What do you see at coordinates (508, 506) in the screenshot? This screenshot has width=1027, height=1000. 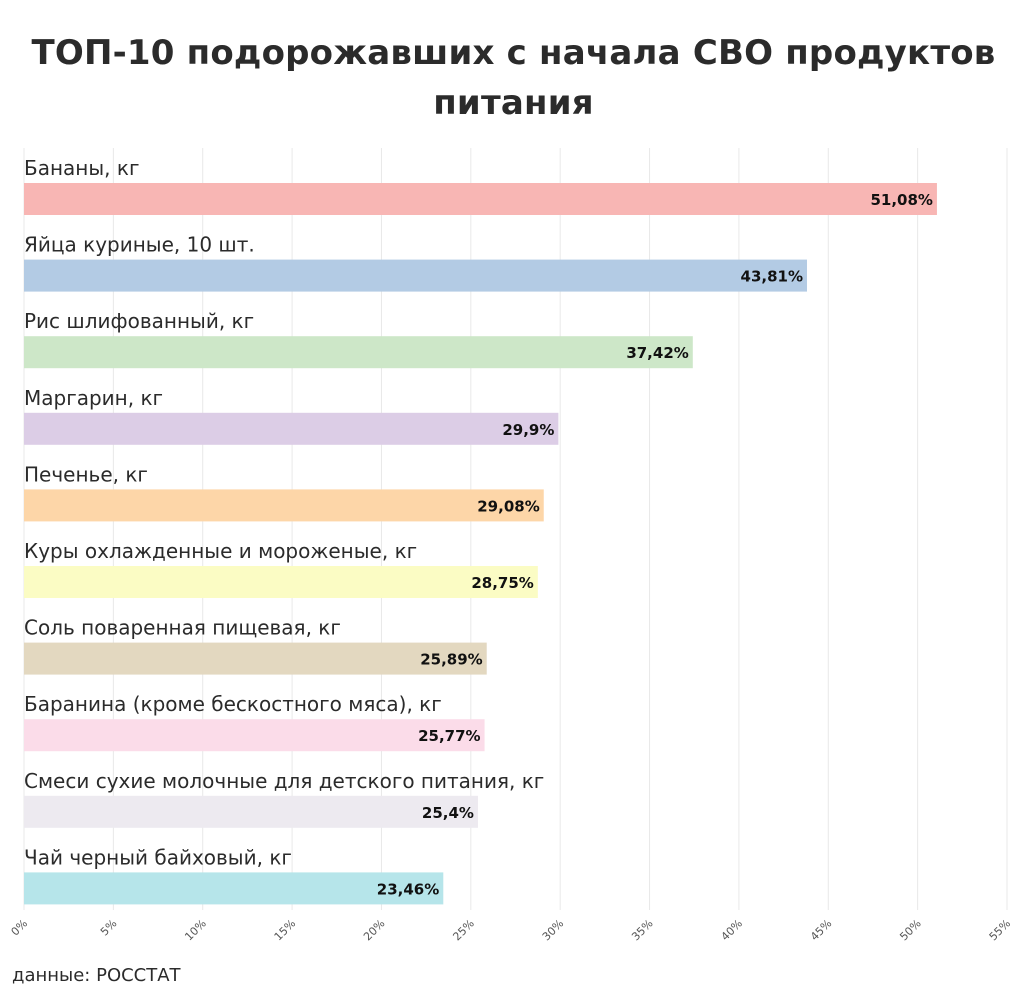 I see `value-label: 29,08%` at bounding box center [508, 506].